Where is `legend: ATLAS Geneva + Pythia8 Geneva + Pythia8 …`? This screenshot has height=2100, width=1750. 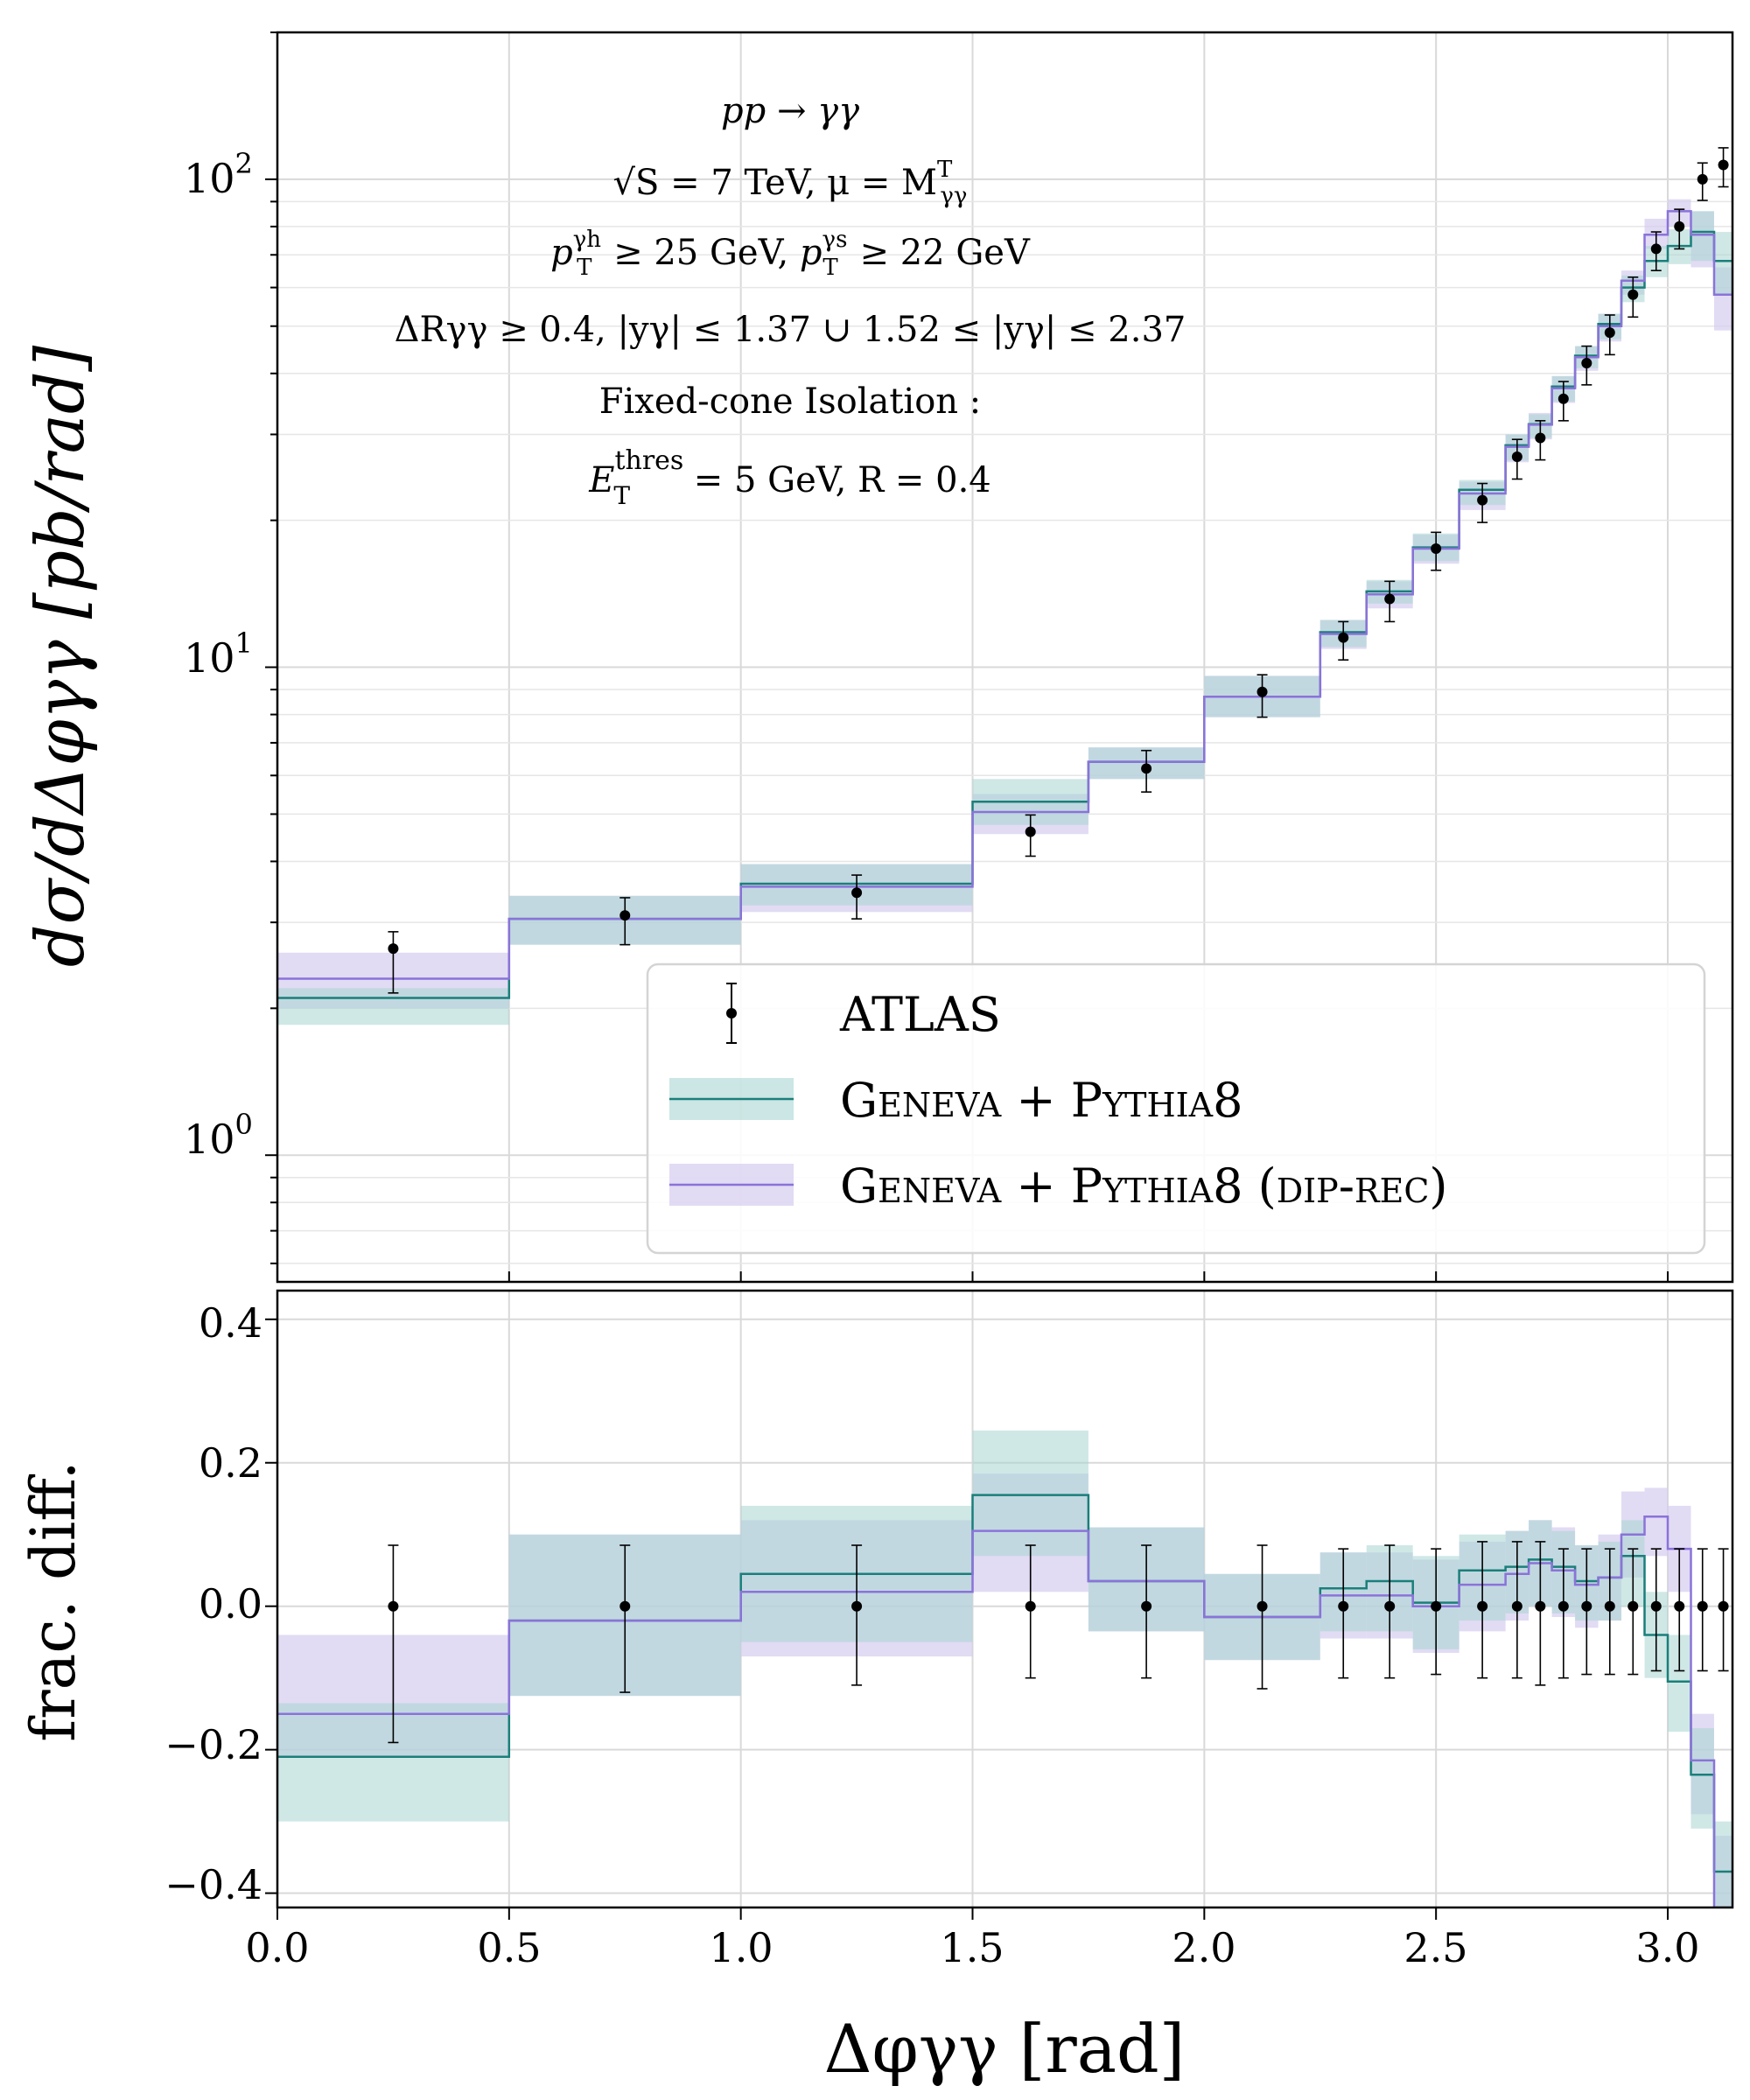 legend: ATLAS Geneva + Pythia8 Geneva + Pythia8 … is located at coordinates (1176, 1108).